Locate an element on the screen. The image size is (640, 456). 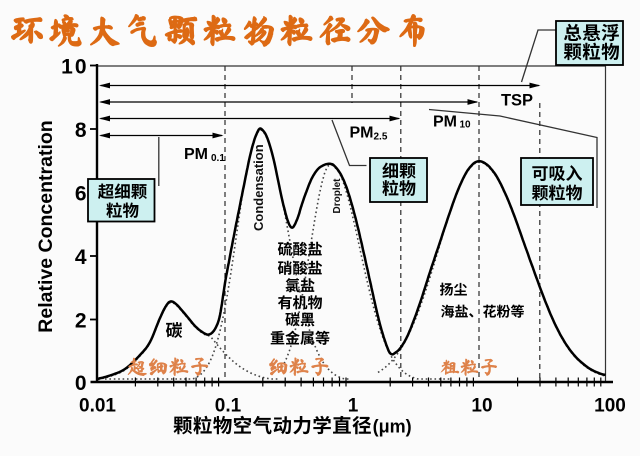
svg-text: (μm) is located at coordinates (392, 427).